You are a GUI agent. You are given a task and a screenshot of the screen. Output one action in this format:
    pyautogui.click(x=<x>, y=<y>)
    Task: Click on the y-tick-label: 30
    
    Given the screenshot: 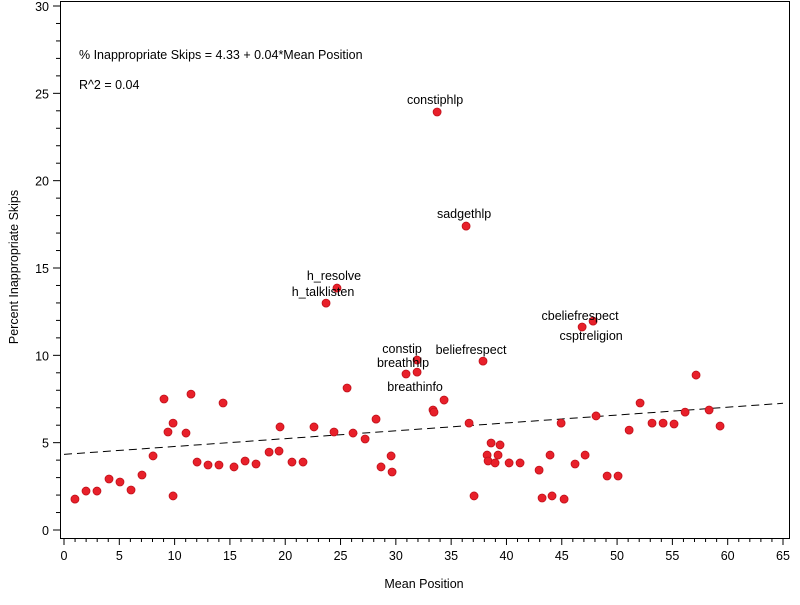 What is the action you would take?
    pyautogui.click(x=42, y=7)
    